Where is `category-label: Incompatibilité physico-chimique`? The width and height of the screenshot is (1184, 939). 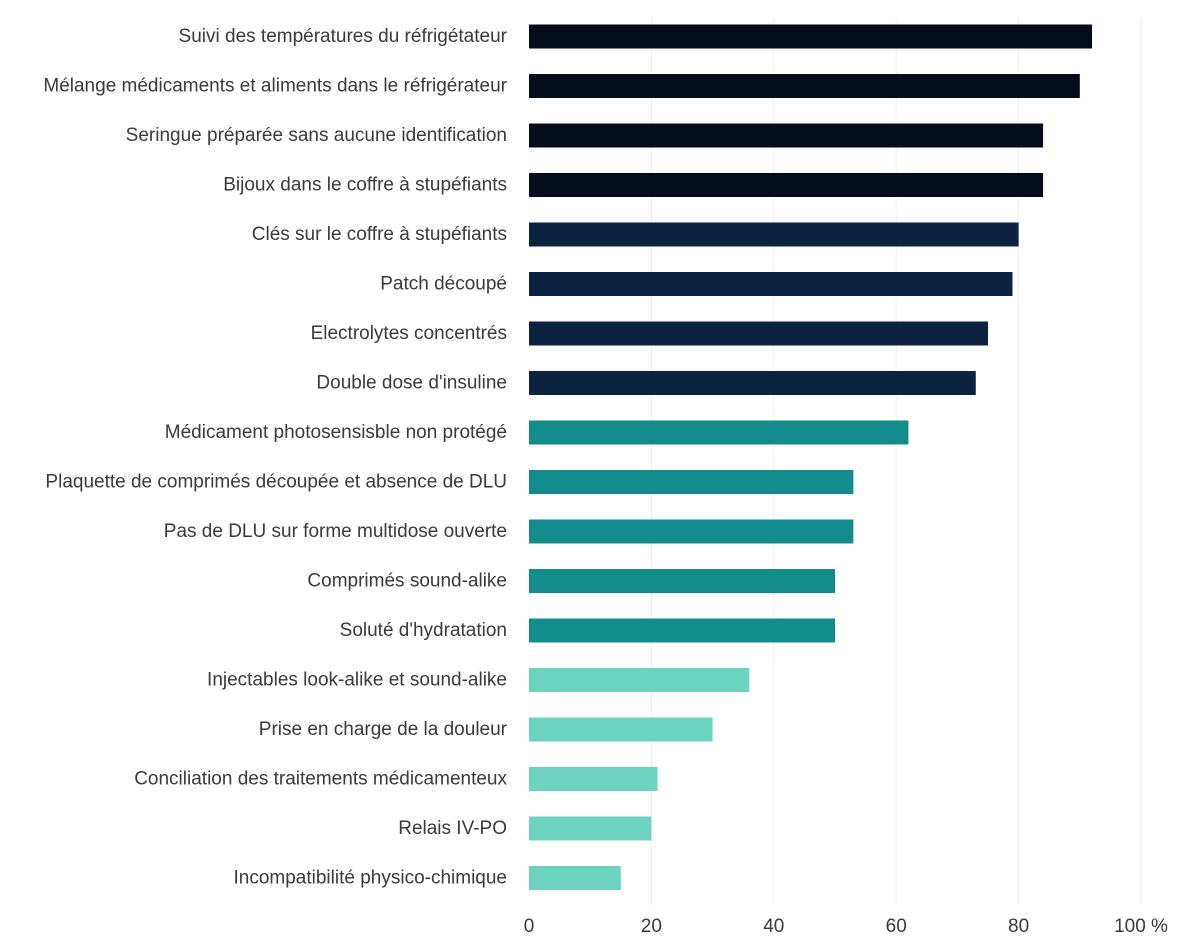 category-label: Incompatibilité physico-chimique is located at coordinates (370, 878).